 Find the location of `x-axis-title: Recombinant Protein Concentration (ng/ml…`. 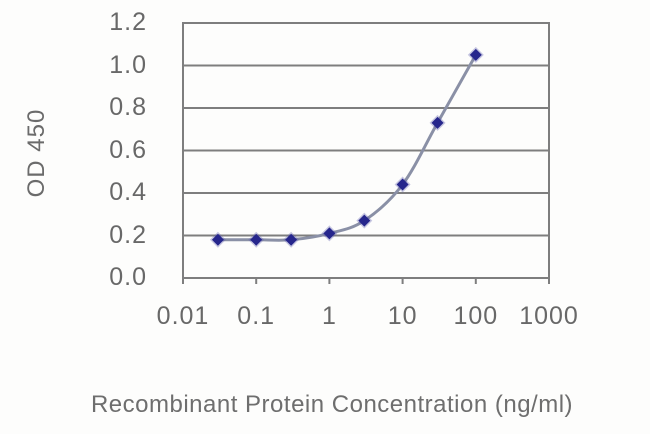

x-axis-title: Recombinant Protein Concentration (ng/ml… is located at coordinates (332, 404).